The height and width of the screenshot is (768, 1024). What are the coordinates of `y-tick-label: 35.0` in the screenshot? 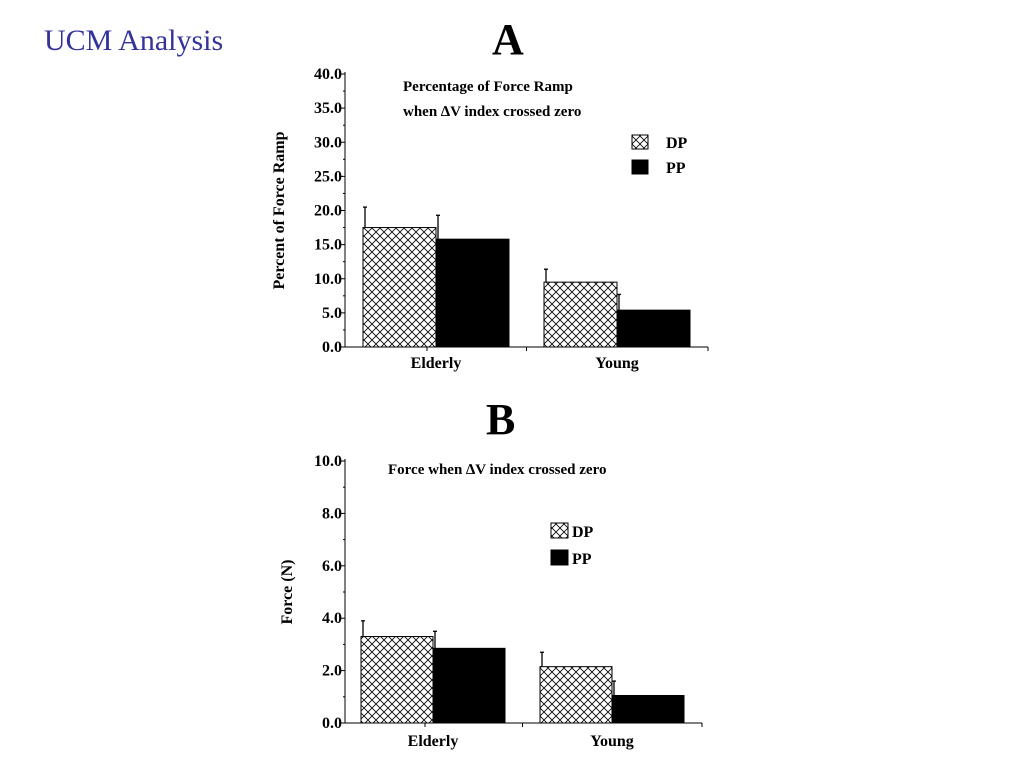 It's located at (328, 108).